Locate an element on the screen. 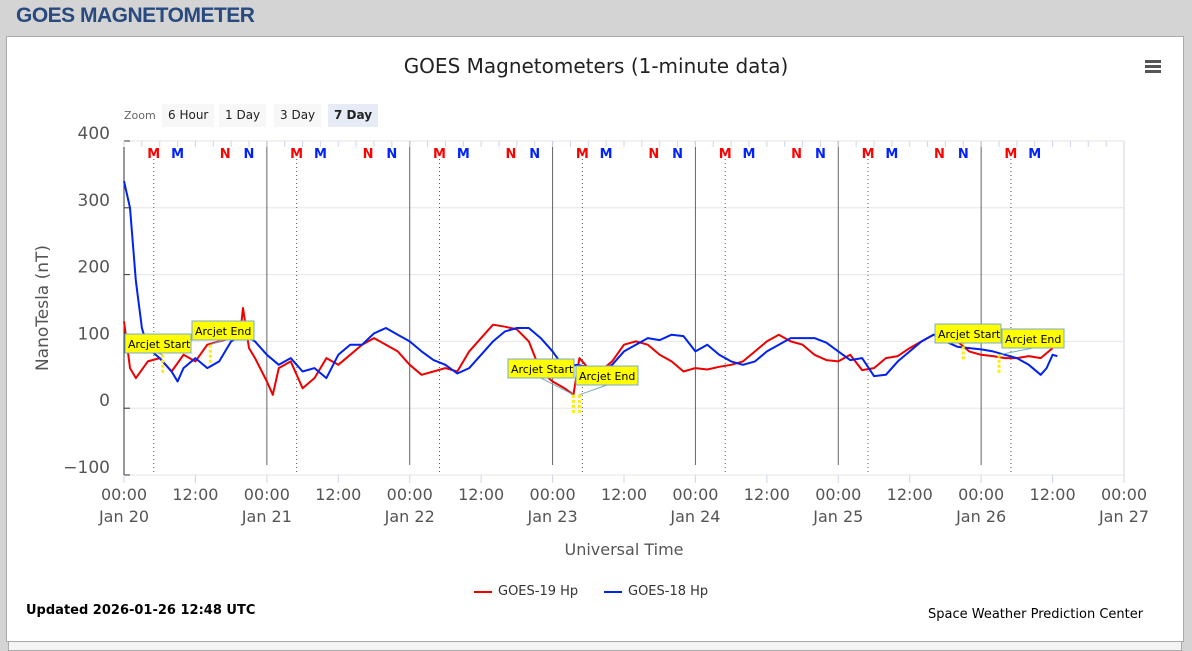 This screenshot has width=1192, height=651. x-axis-title: Universal Time is located at coordinates (623, 549).